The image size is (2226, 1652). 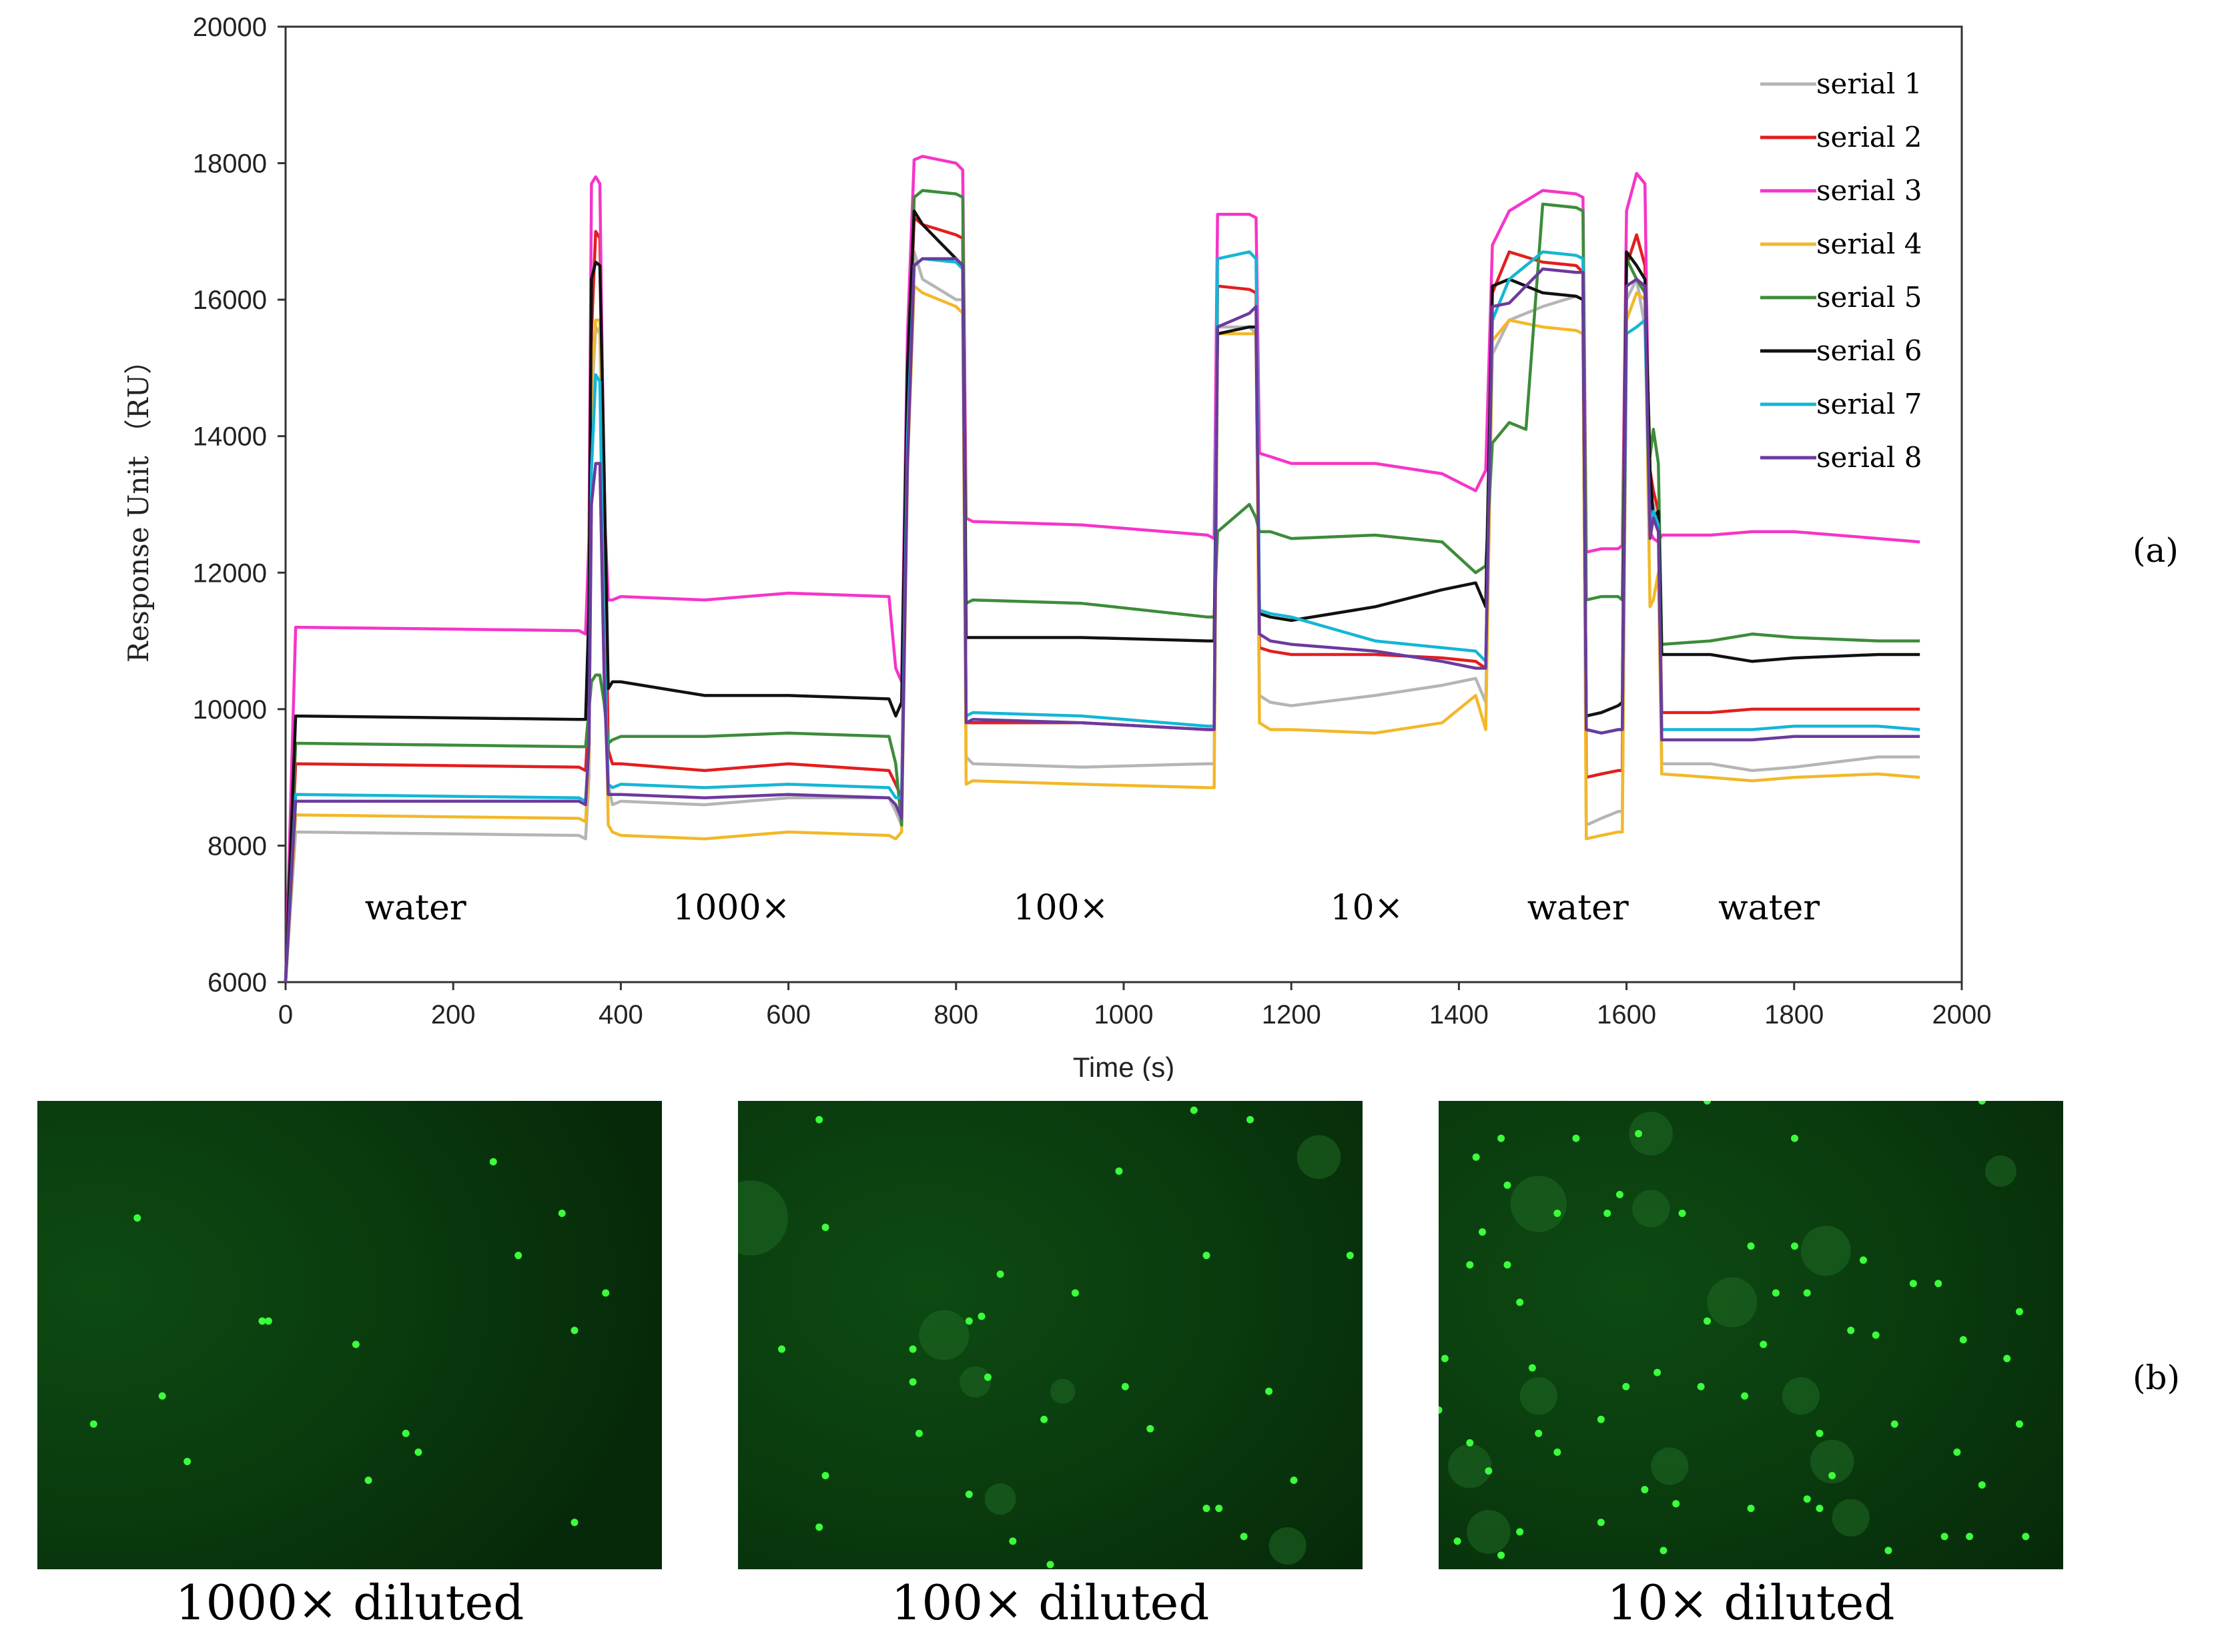 What do you see at coordinates (1869, 404) in the screenshot?
I see `legend-label: serial 7` at bounding box center [1869, 404].